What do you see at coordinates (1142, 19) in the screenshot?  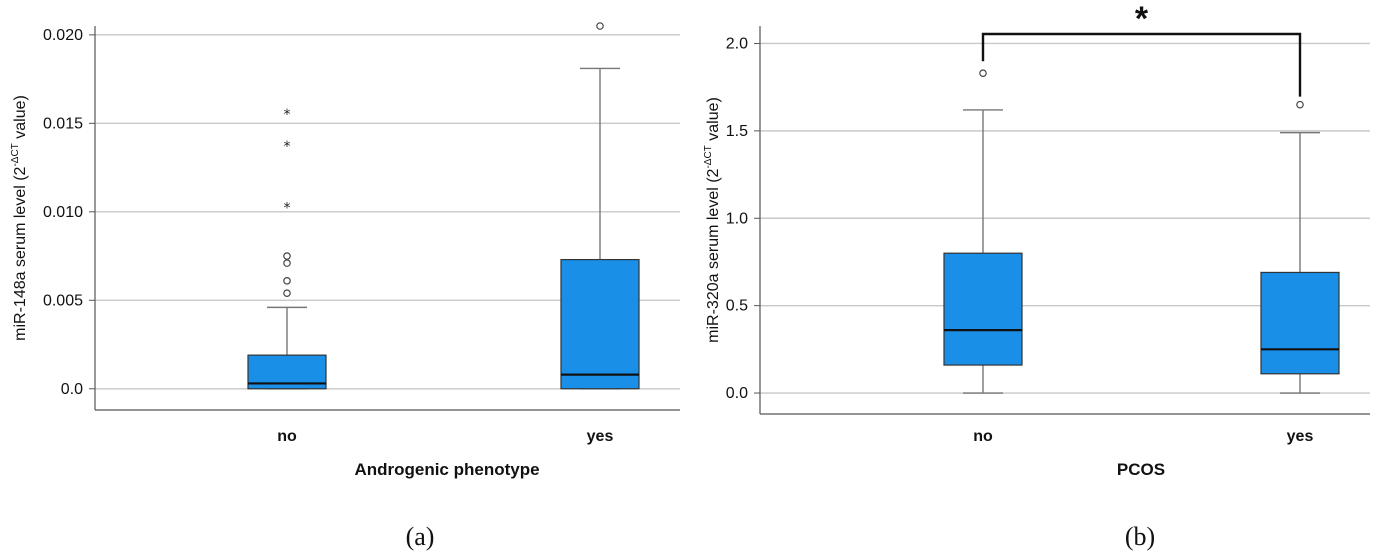 I see `significance-marker: *` at bounding box center [1142, 19].